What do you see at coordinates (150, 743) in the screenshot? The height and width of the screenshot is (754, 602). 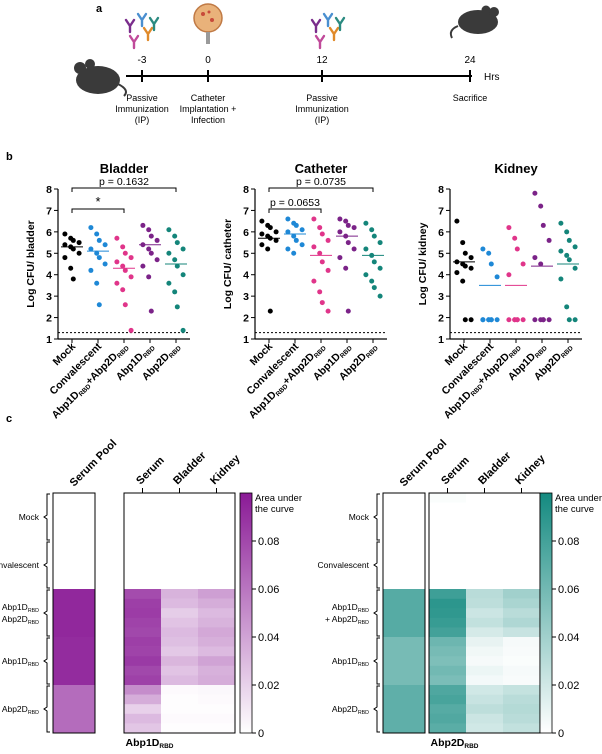 I see `heatmap-title: Abp1DRBD` at bounding box center [150, 743].